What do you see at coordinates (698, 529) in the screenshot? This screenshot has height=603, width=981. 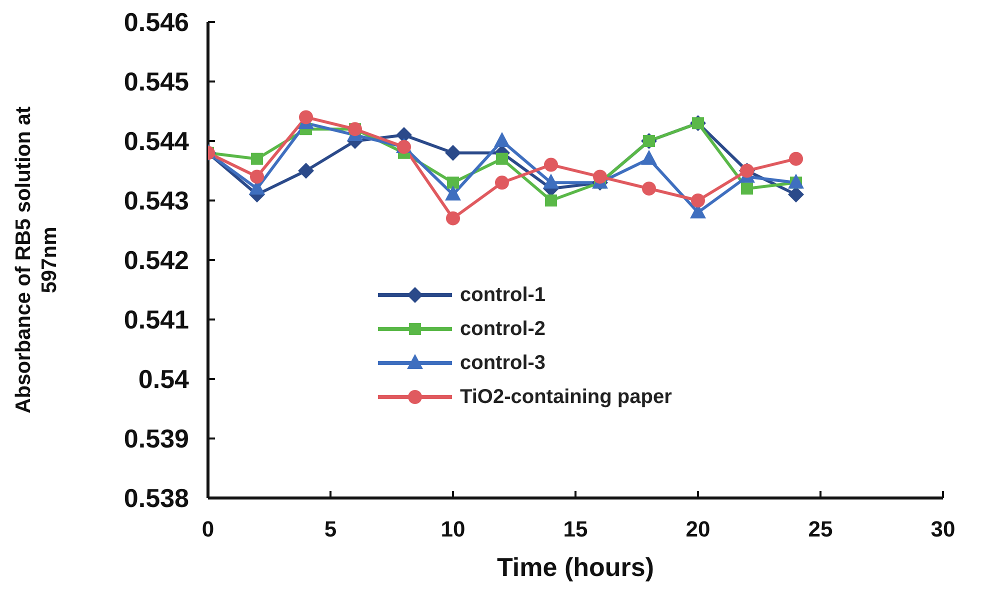 I see `x-tick-label: 20` at bounding box center [698, 529].